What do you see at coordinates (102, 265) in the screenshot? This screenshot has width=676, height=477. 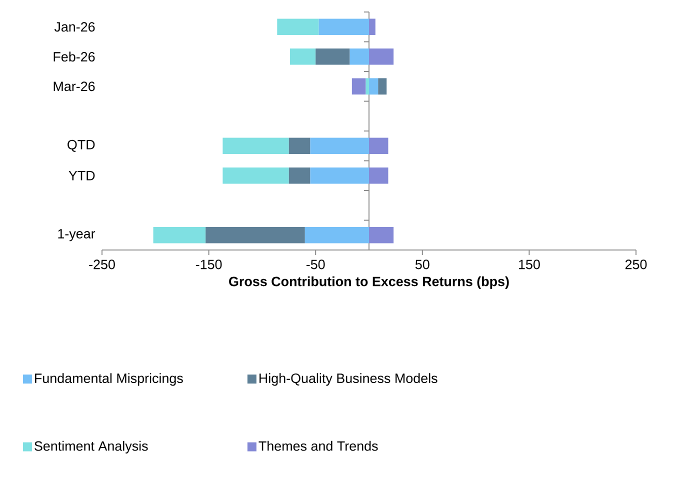 I see `x-tick-label: -250` at bounding box center [102, 265].